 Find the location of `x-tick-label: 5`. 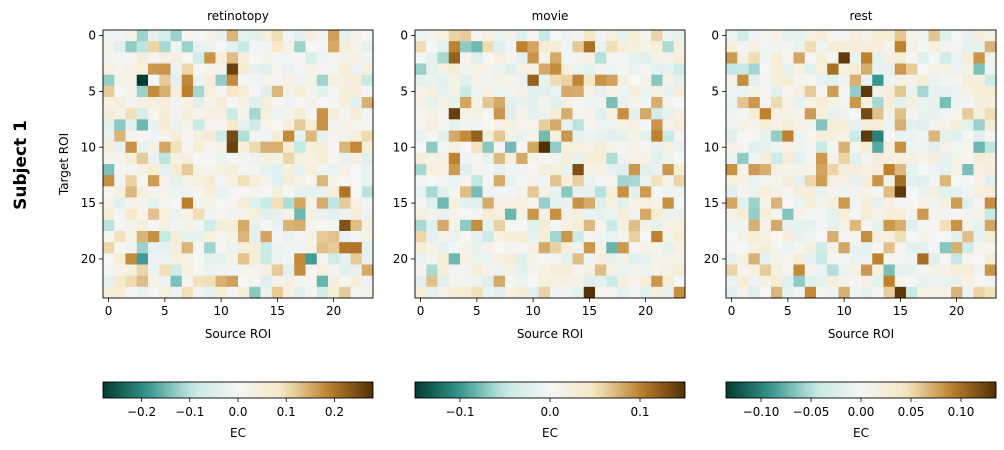

x-tick-label: 5 is located at coordinates (788, 311).